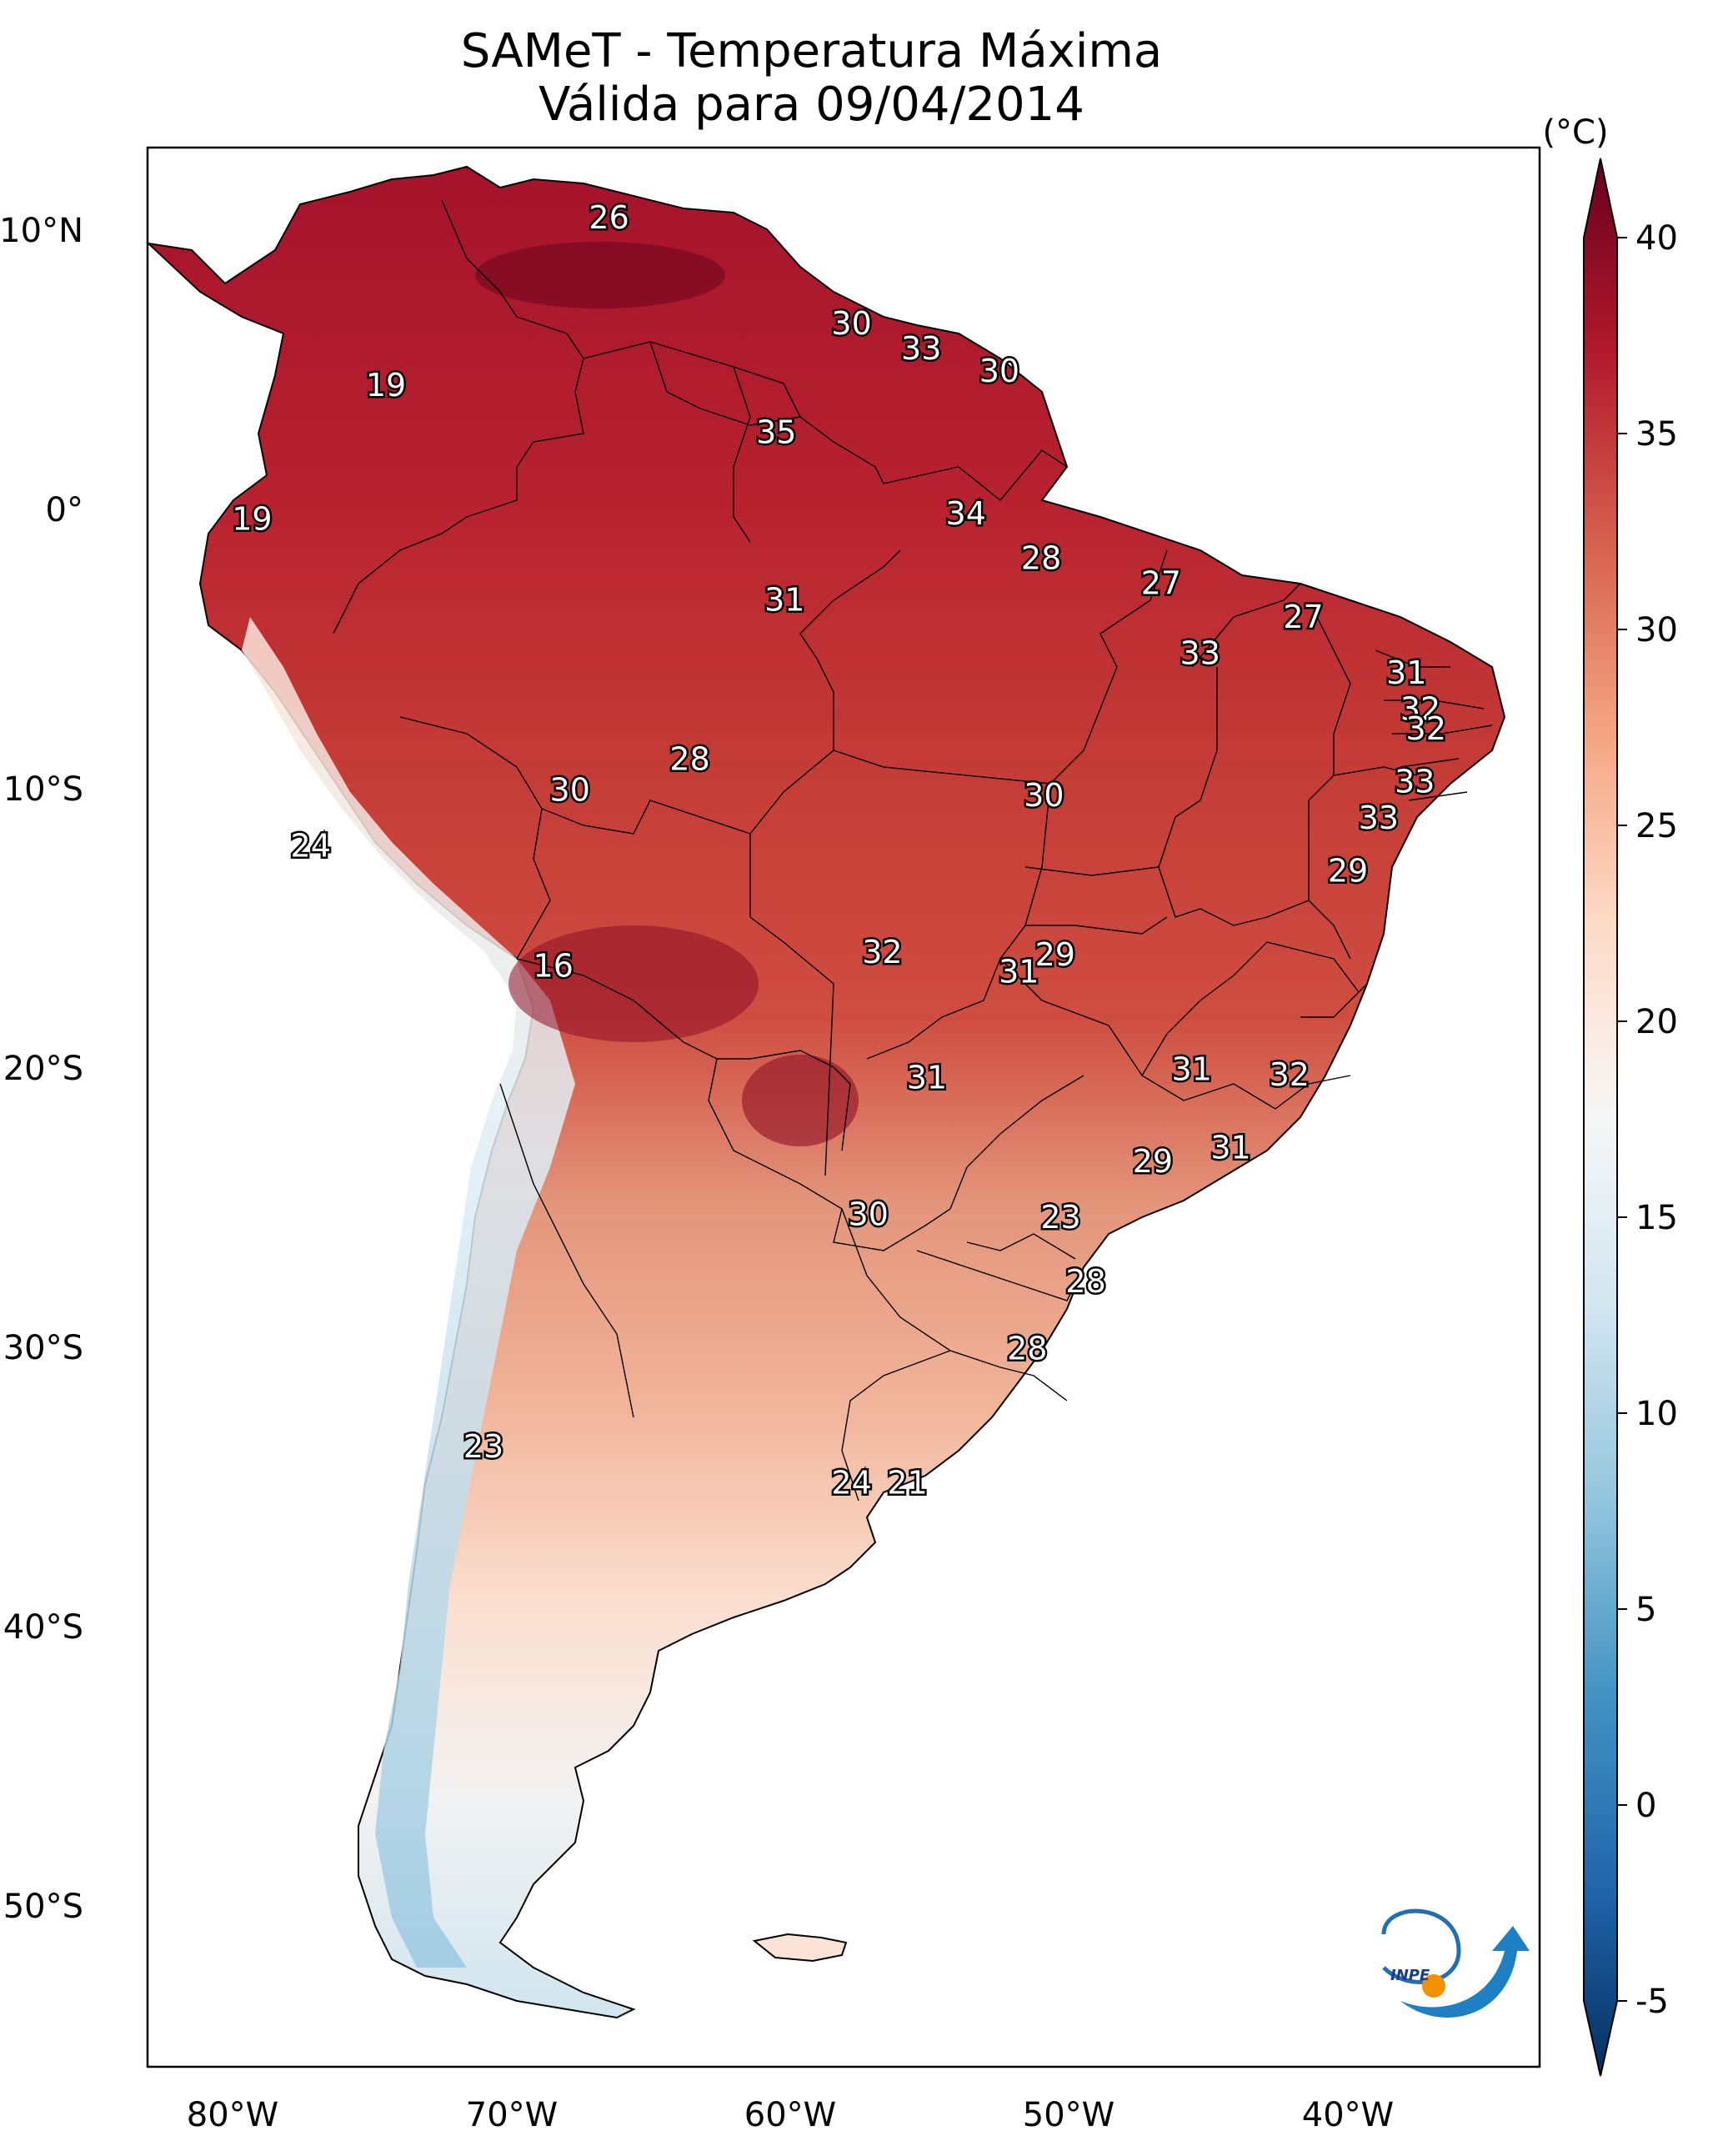 This screenshot has height=2156, width=1723. I want to click on colorbar-tick-label: 10, so click(1657, 1414).